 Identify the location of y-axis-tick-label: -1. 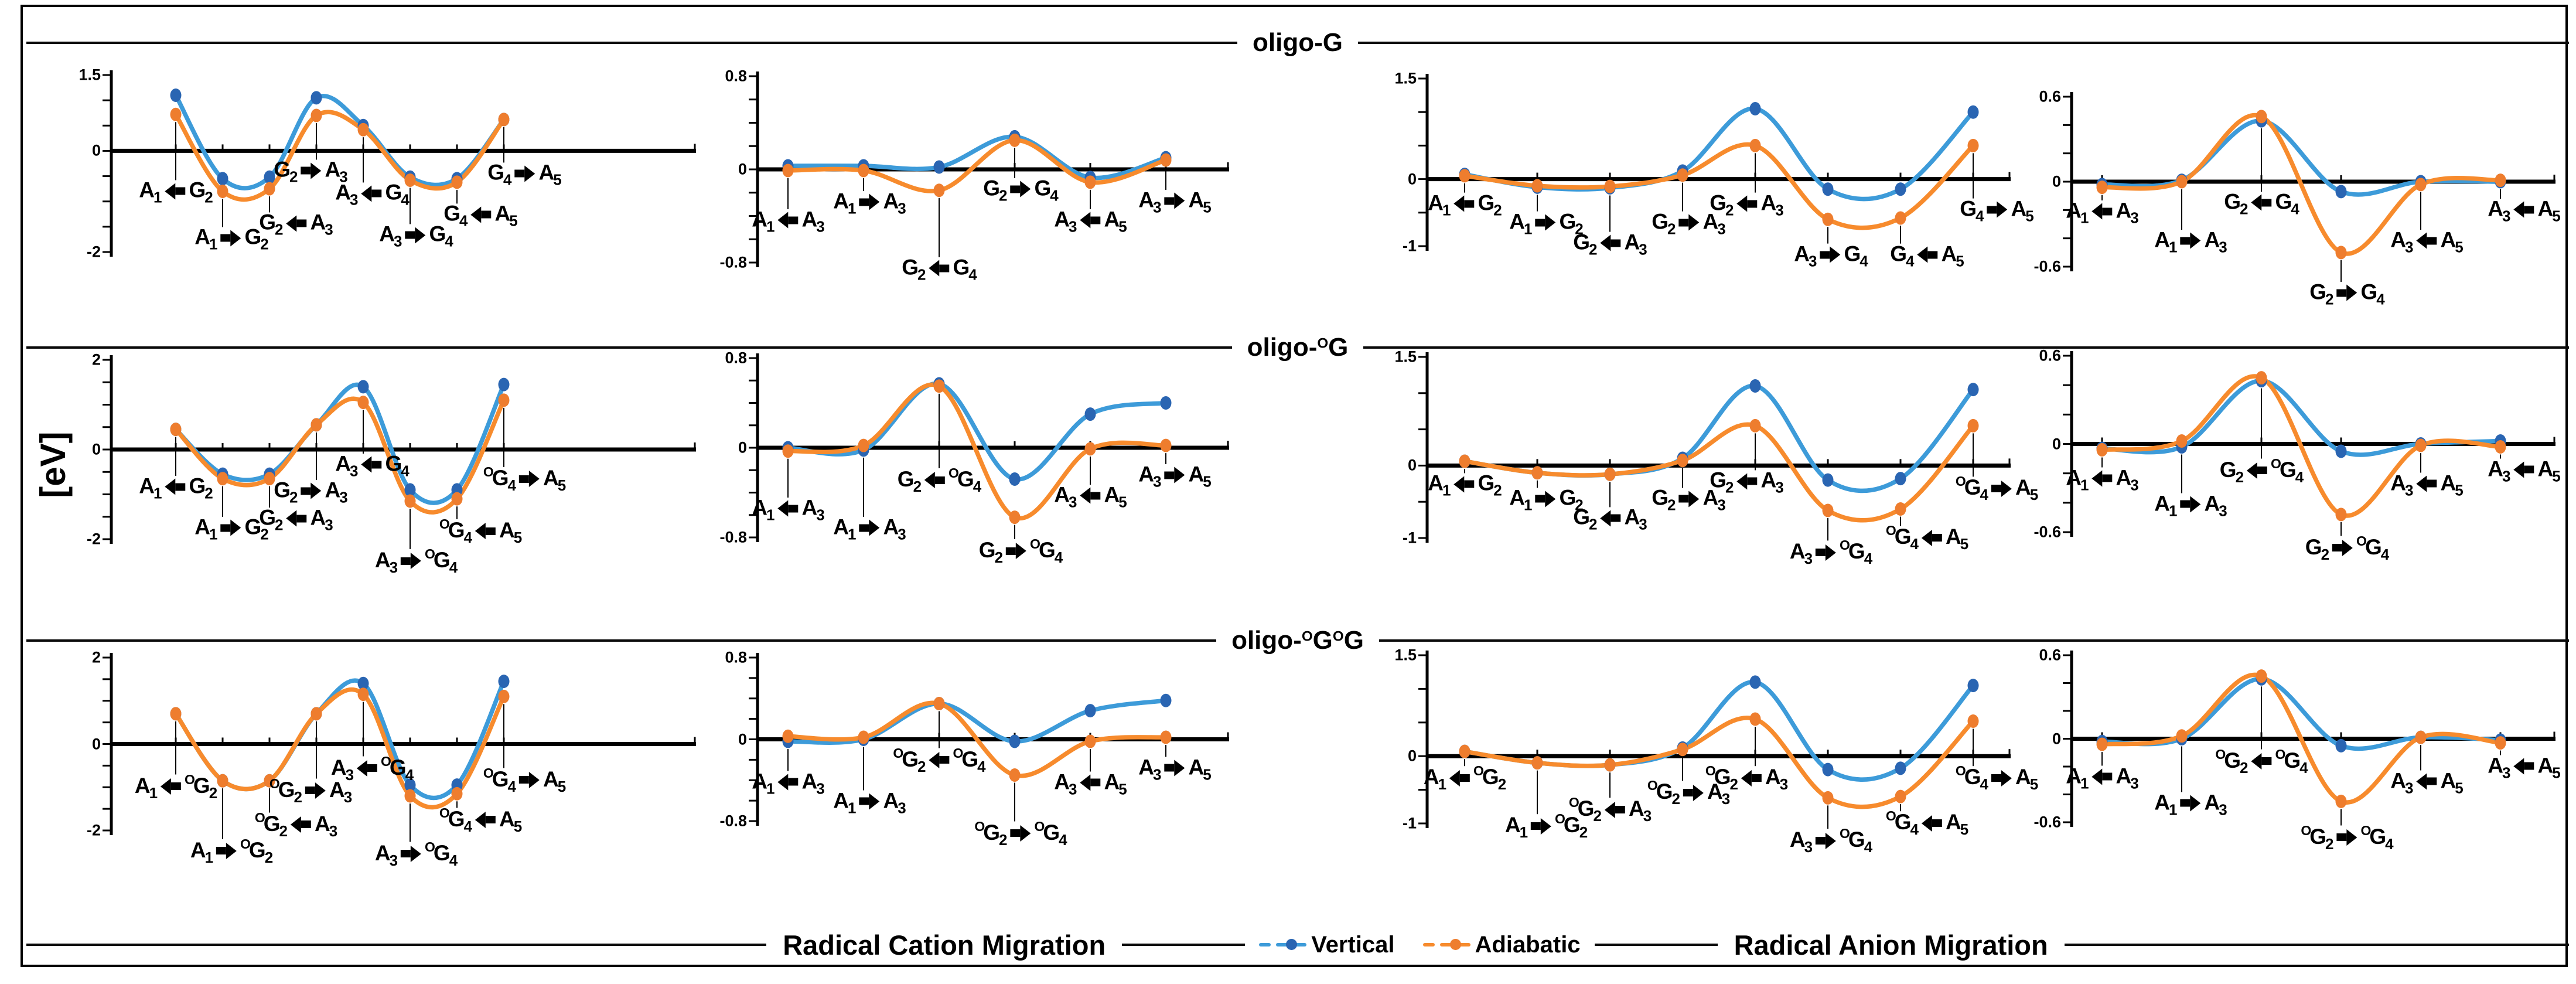
(1409, 823).